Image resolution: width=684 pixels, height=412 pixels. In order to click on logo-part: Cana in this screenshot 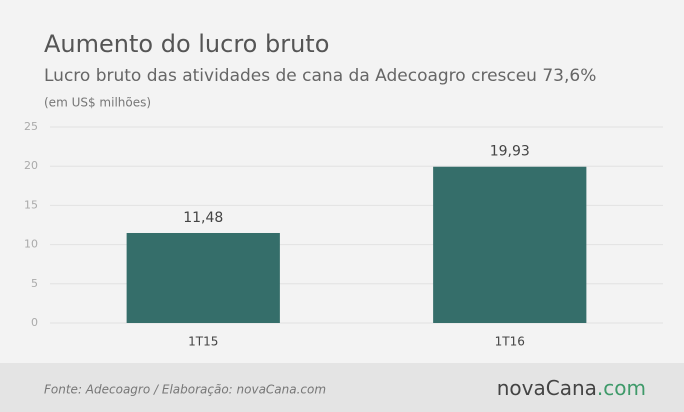, I will do `click(571, 388)`.